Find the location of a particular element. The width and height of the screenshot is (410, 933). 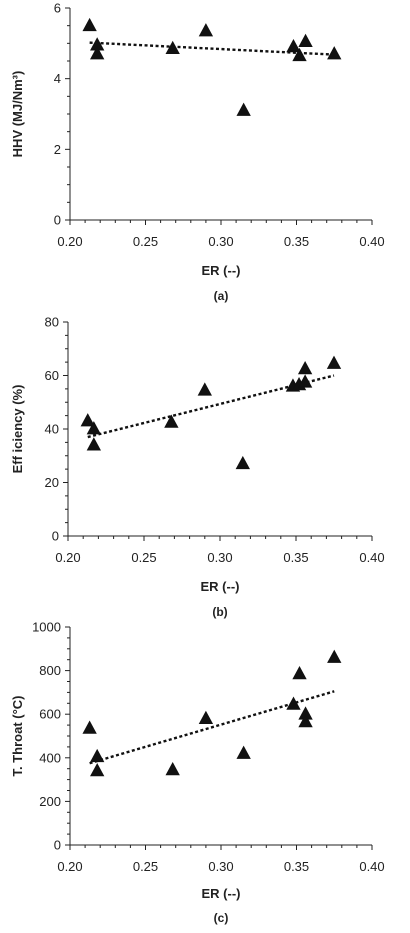

y-tick-label: 1000 is located at coordinates (46, 627).